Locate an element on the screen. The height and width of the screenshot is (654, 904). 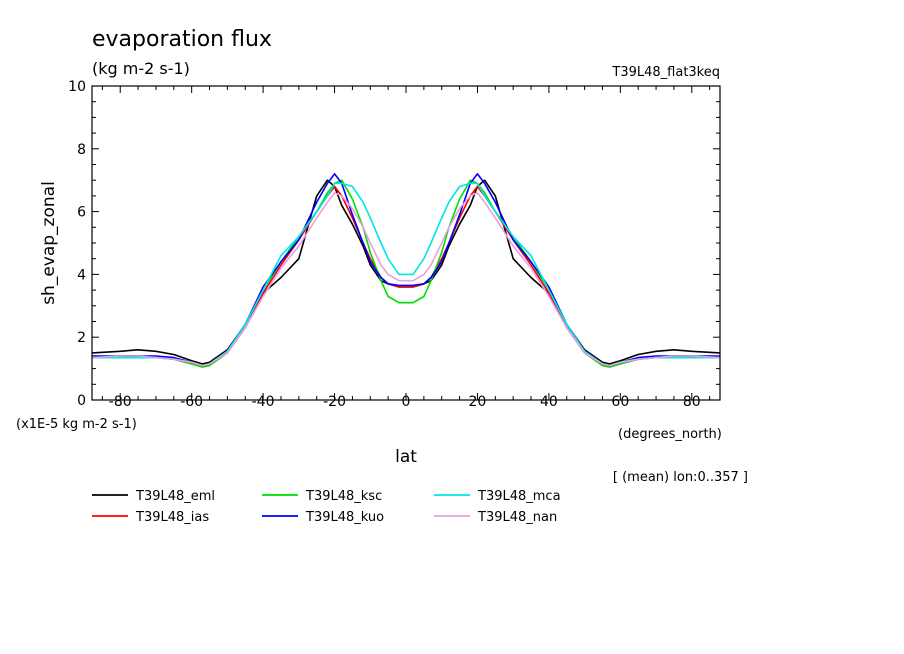
averaging-note: [ (mean) lon:0..357 ] is located at coordinates (680, 477).